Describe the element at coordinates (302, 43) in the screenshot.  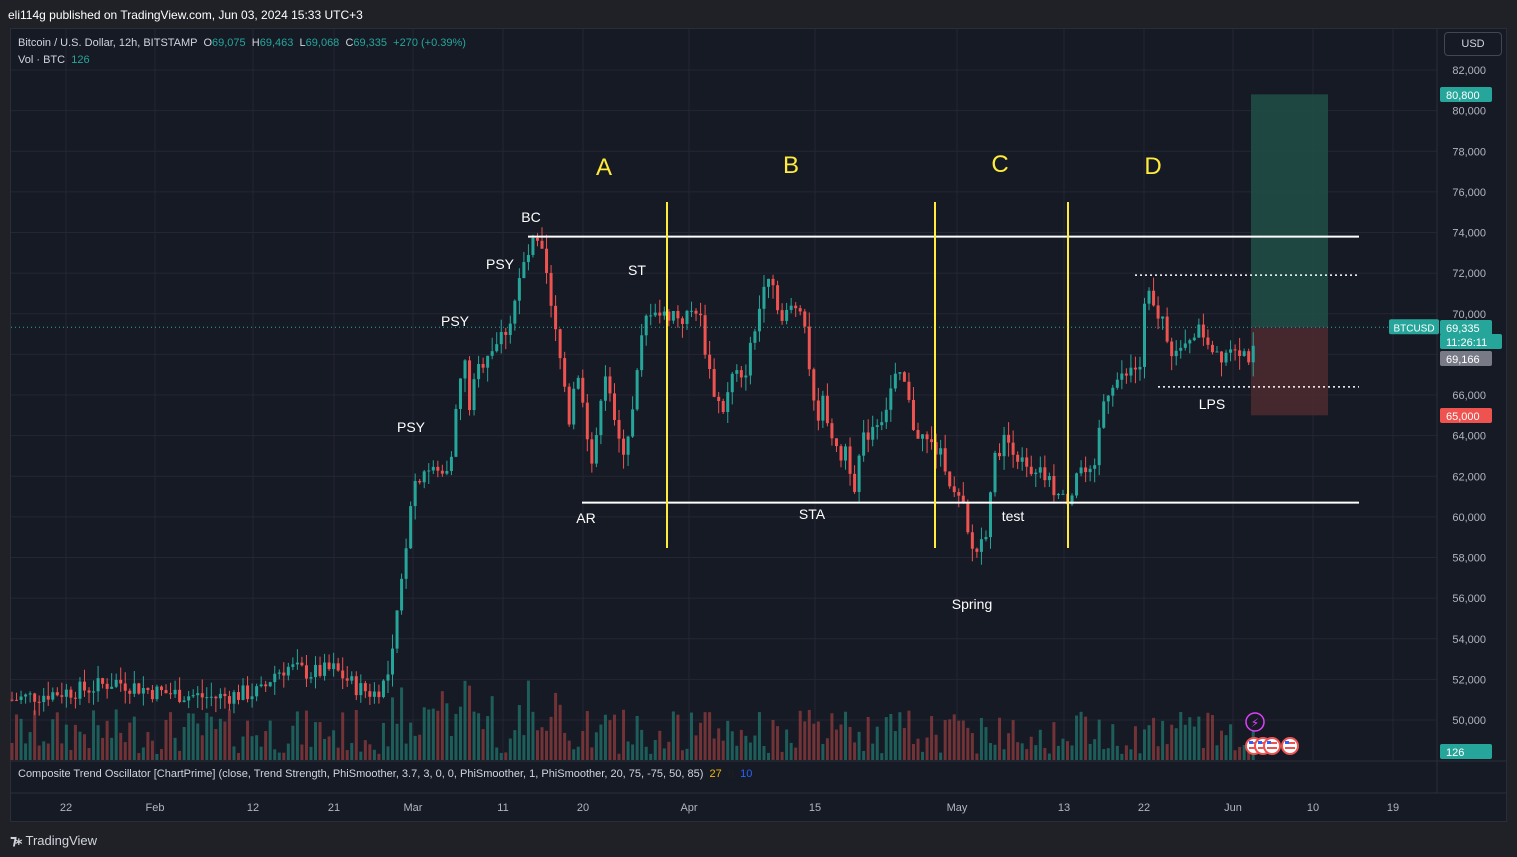
I see `low-label: L` at that location.